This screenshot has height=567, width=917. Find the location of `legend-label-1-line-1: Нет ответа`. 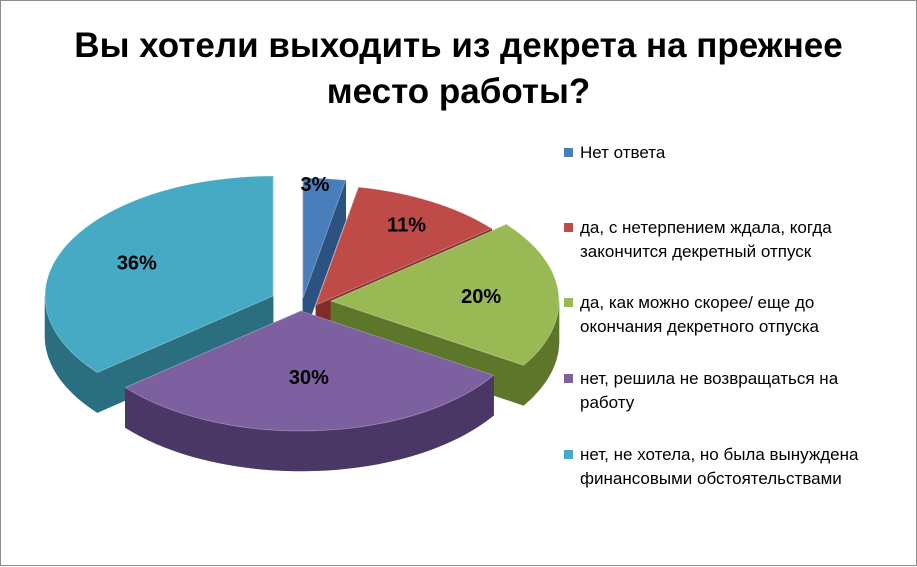

legend-label-1-line-1: Нет ответа is located at coordinates (623, 152).